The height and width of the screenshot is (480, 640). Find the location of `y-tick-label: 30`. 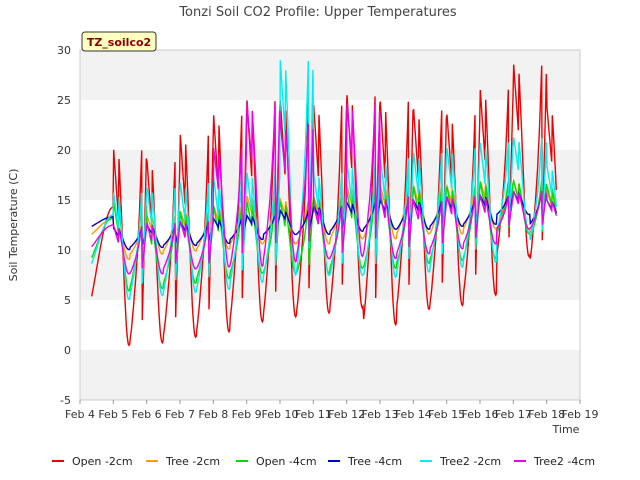

y-tick-label: 30 is located at coordinates (64, 50).